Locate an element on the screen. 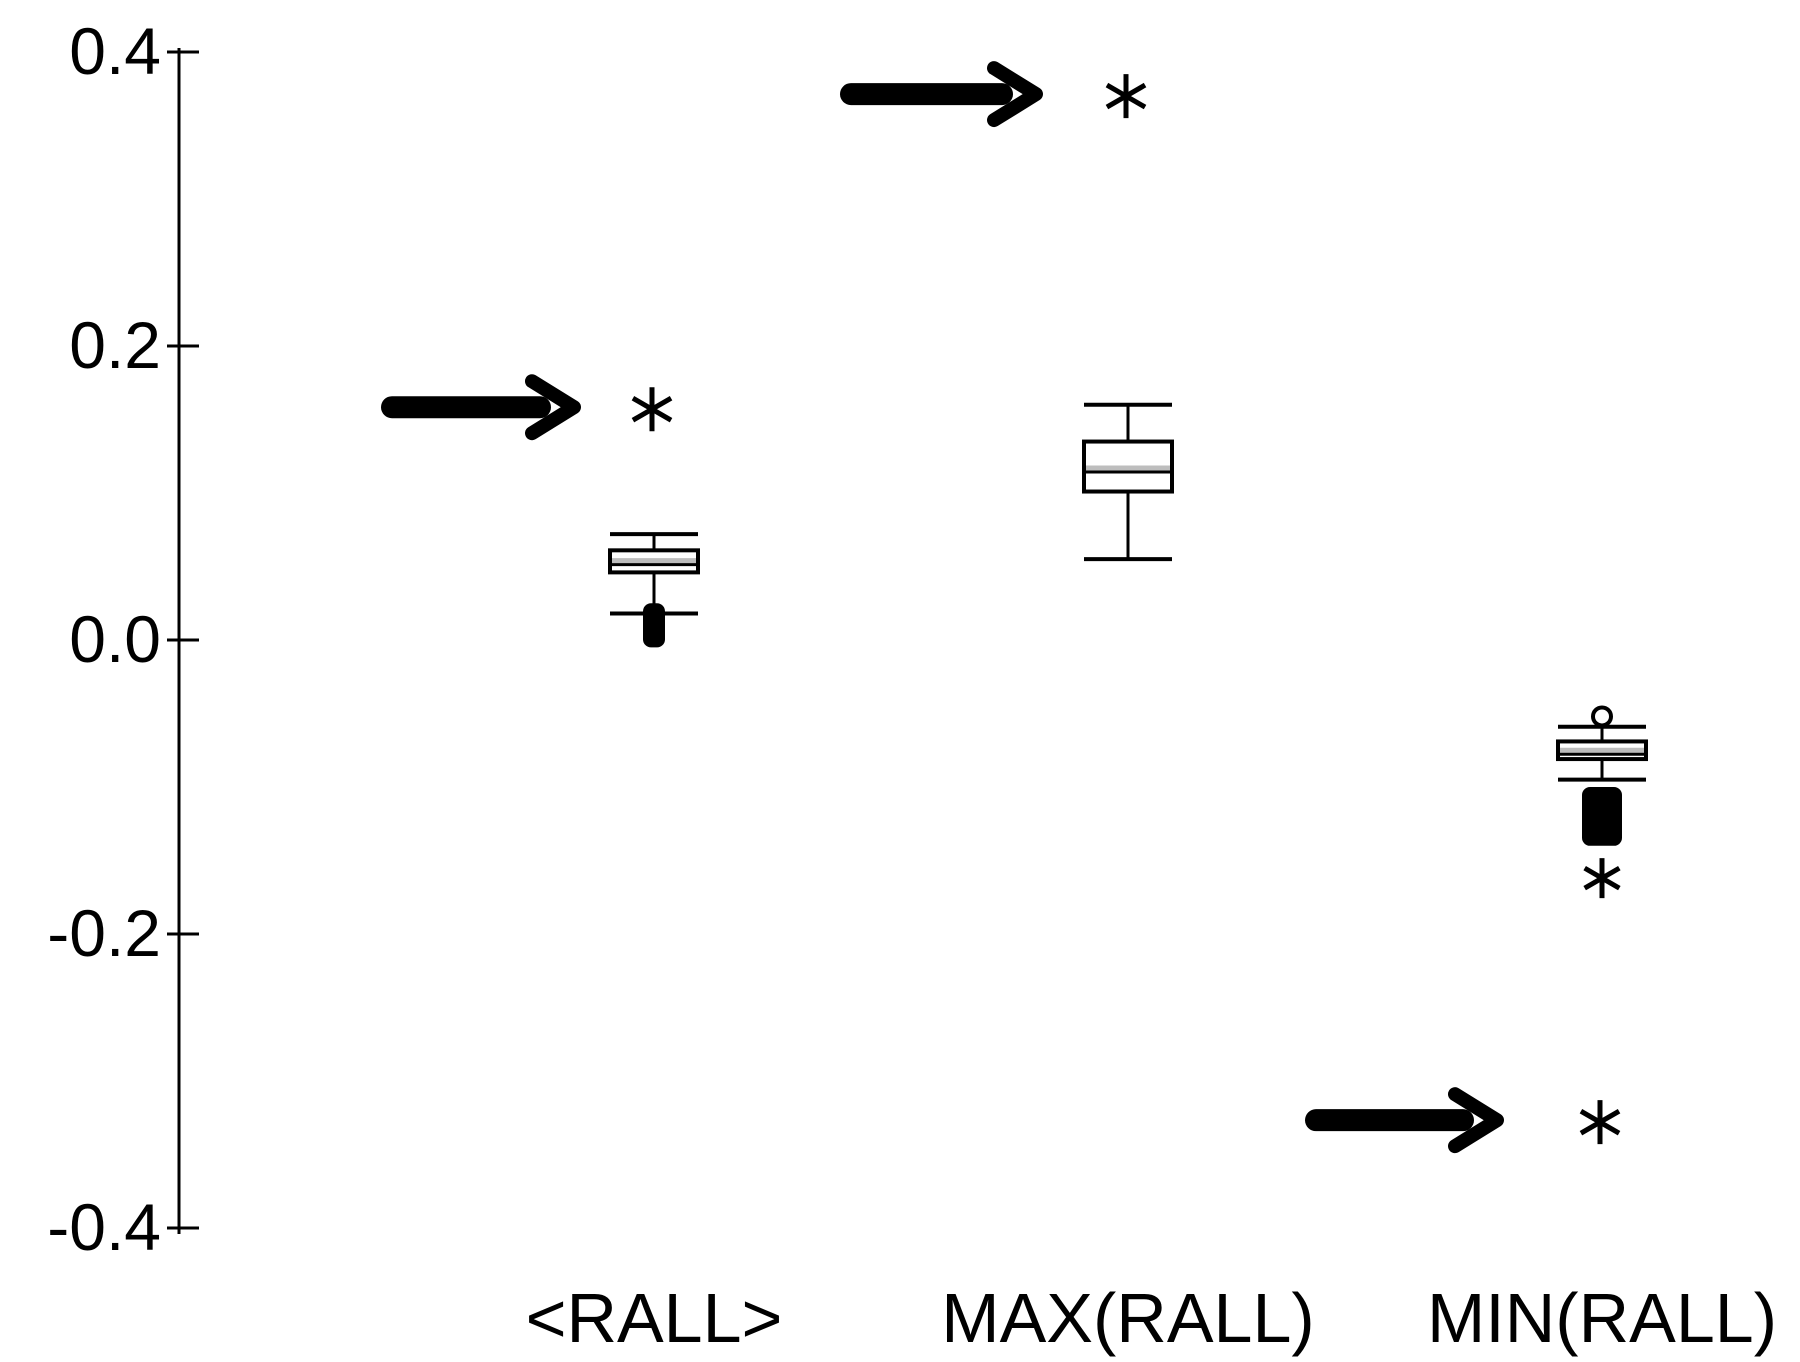 Image resolution: width=1800 pixels, height=1362 pixels. outlier-point is located at coordinates (1602, 716).